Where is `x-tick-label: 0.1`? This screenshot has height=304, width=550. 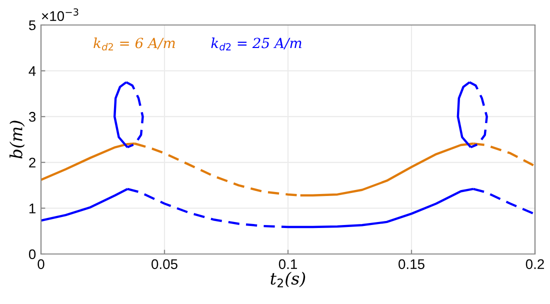 x-tick-label: 0.1 is located at coordinates (287, 264).